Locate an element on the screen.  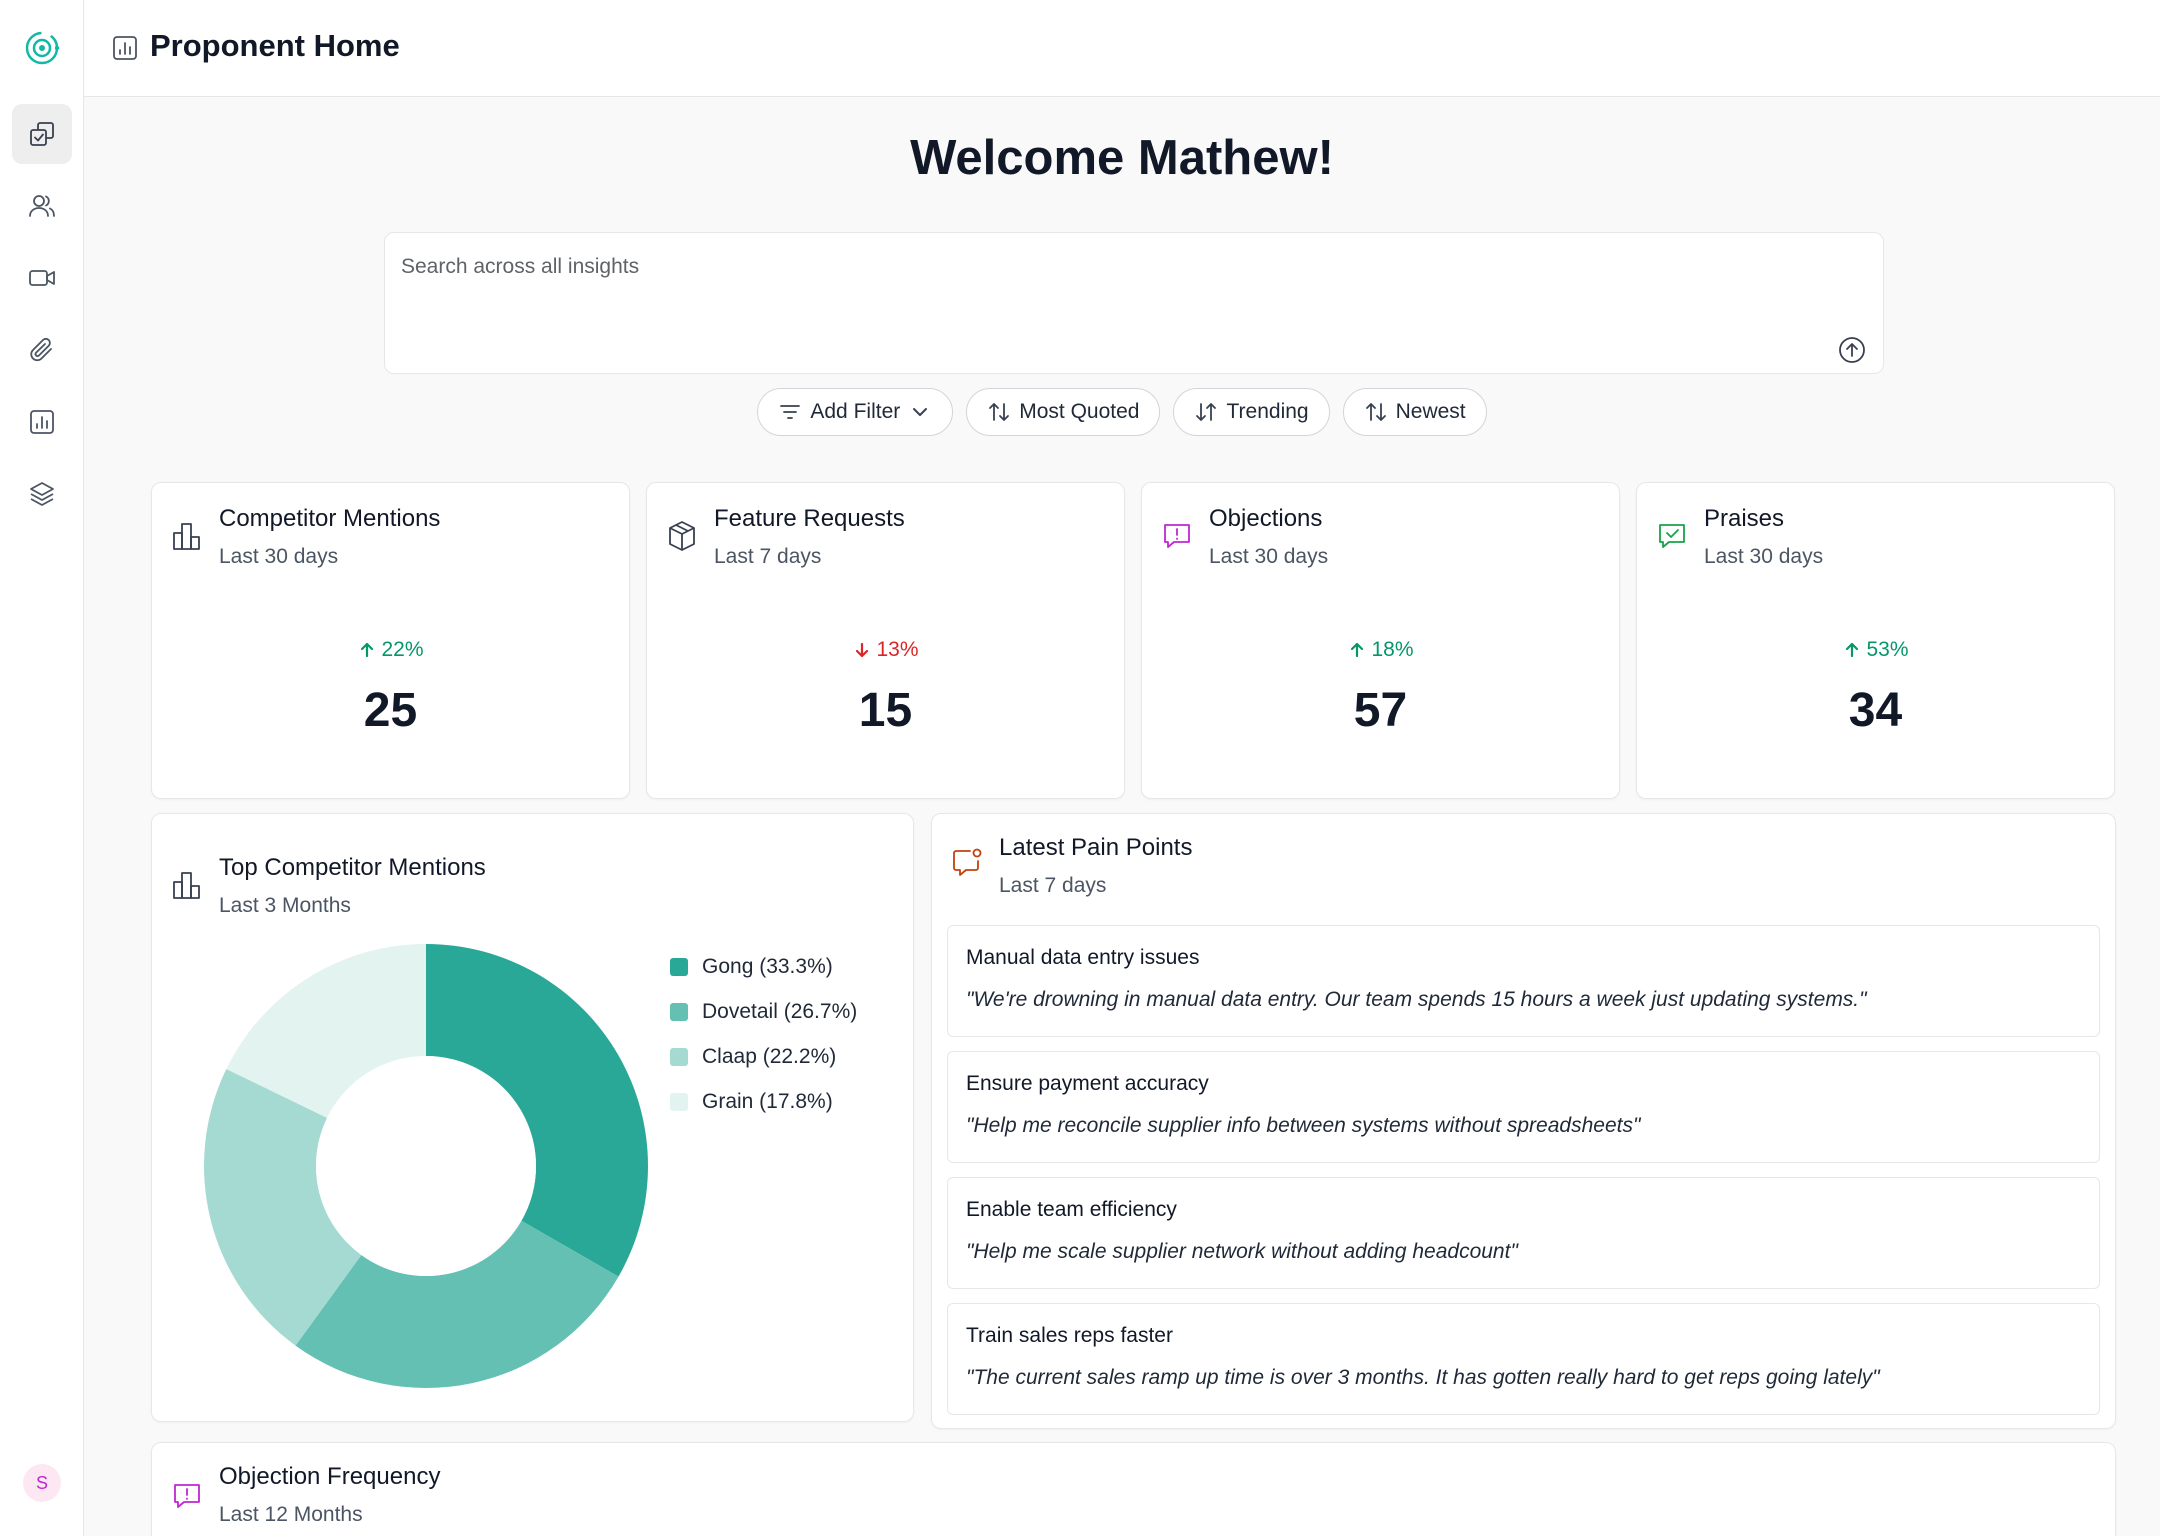
paperclip-icon is located at coordinates (41, 349).